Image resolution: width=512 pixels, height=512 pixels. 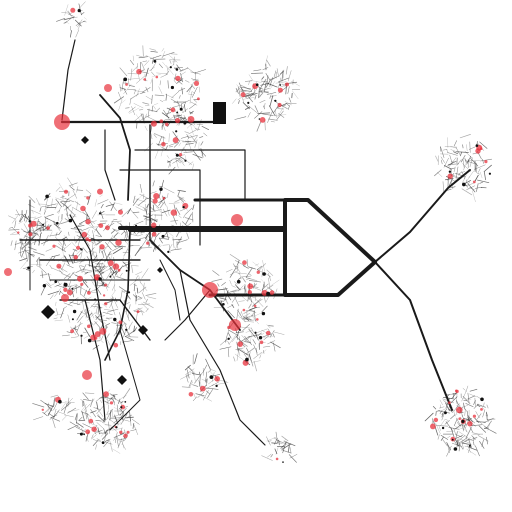 What do you see at coordinates (110, 165) in the screenshot?
I see `trunk-edge` at bounding box center [110, 165].